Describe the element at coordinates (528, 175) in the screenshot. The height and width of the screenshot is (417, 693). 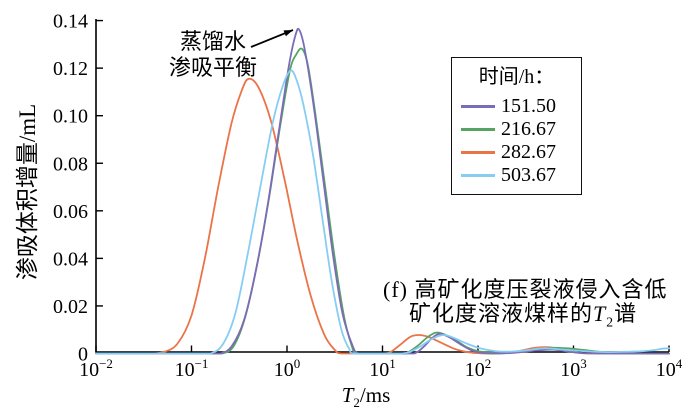
I see `legend-label: 503.67` at that location.